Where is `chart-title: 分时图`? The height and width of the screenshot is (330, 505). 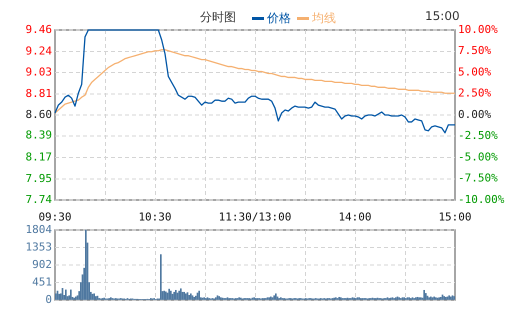
chart-title: 分时图 is located at coordinates (218, 17).